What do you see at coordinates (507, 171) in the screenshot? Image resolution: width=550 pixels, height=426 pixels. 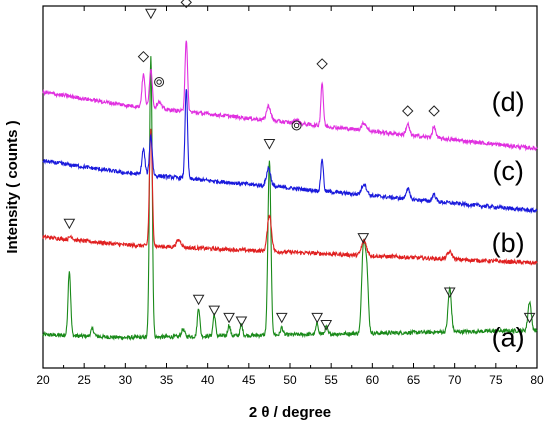 I see `curve-label: (c)` at bounding box center [507, 171].